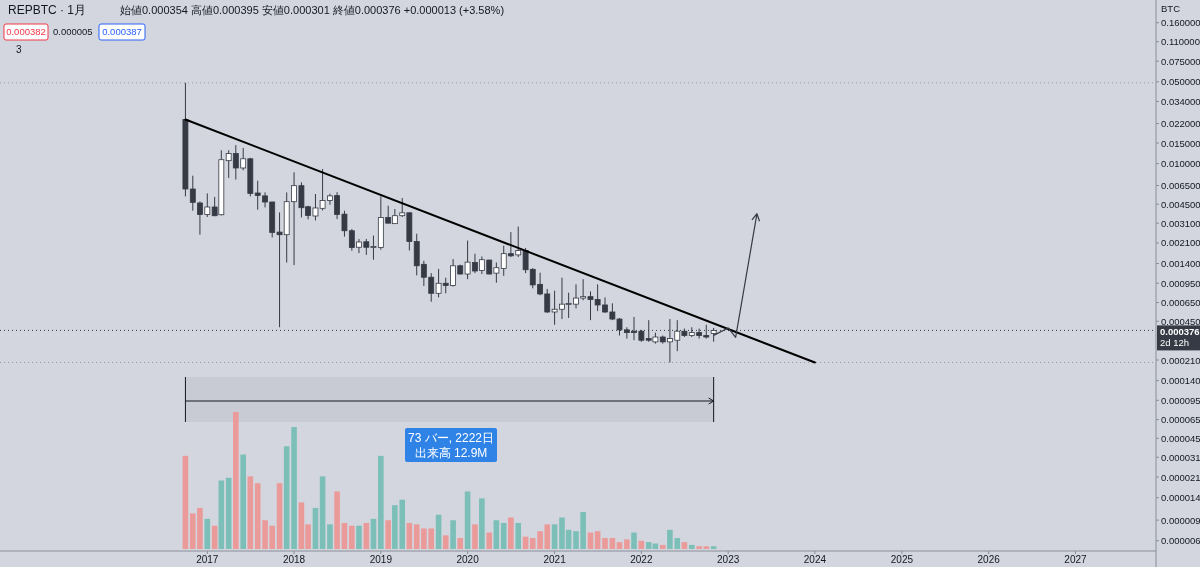  What do you see at coordinates (1180, 321) in the screenshot?
I see `y-tick-label: 0.000450` at bounding box center [1180, 321].